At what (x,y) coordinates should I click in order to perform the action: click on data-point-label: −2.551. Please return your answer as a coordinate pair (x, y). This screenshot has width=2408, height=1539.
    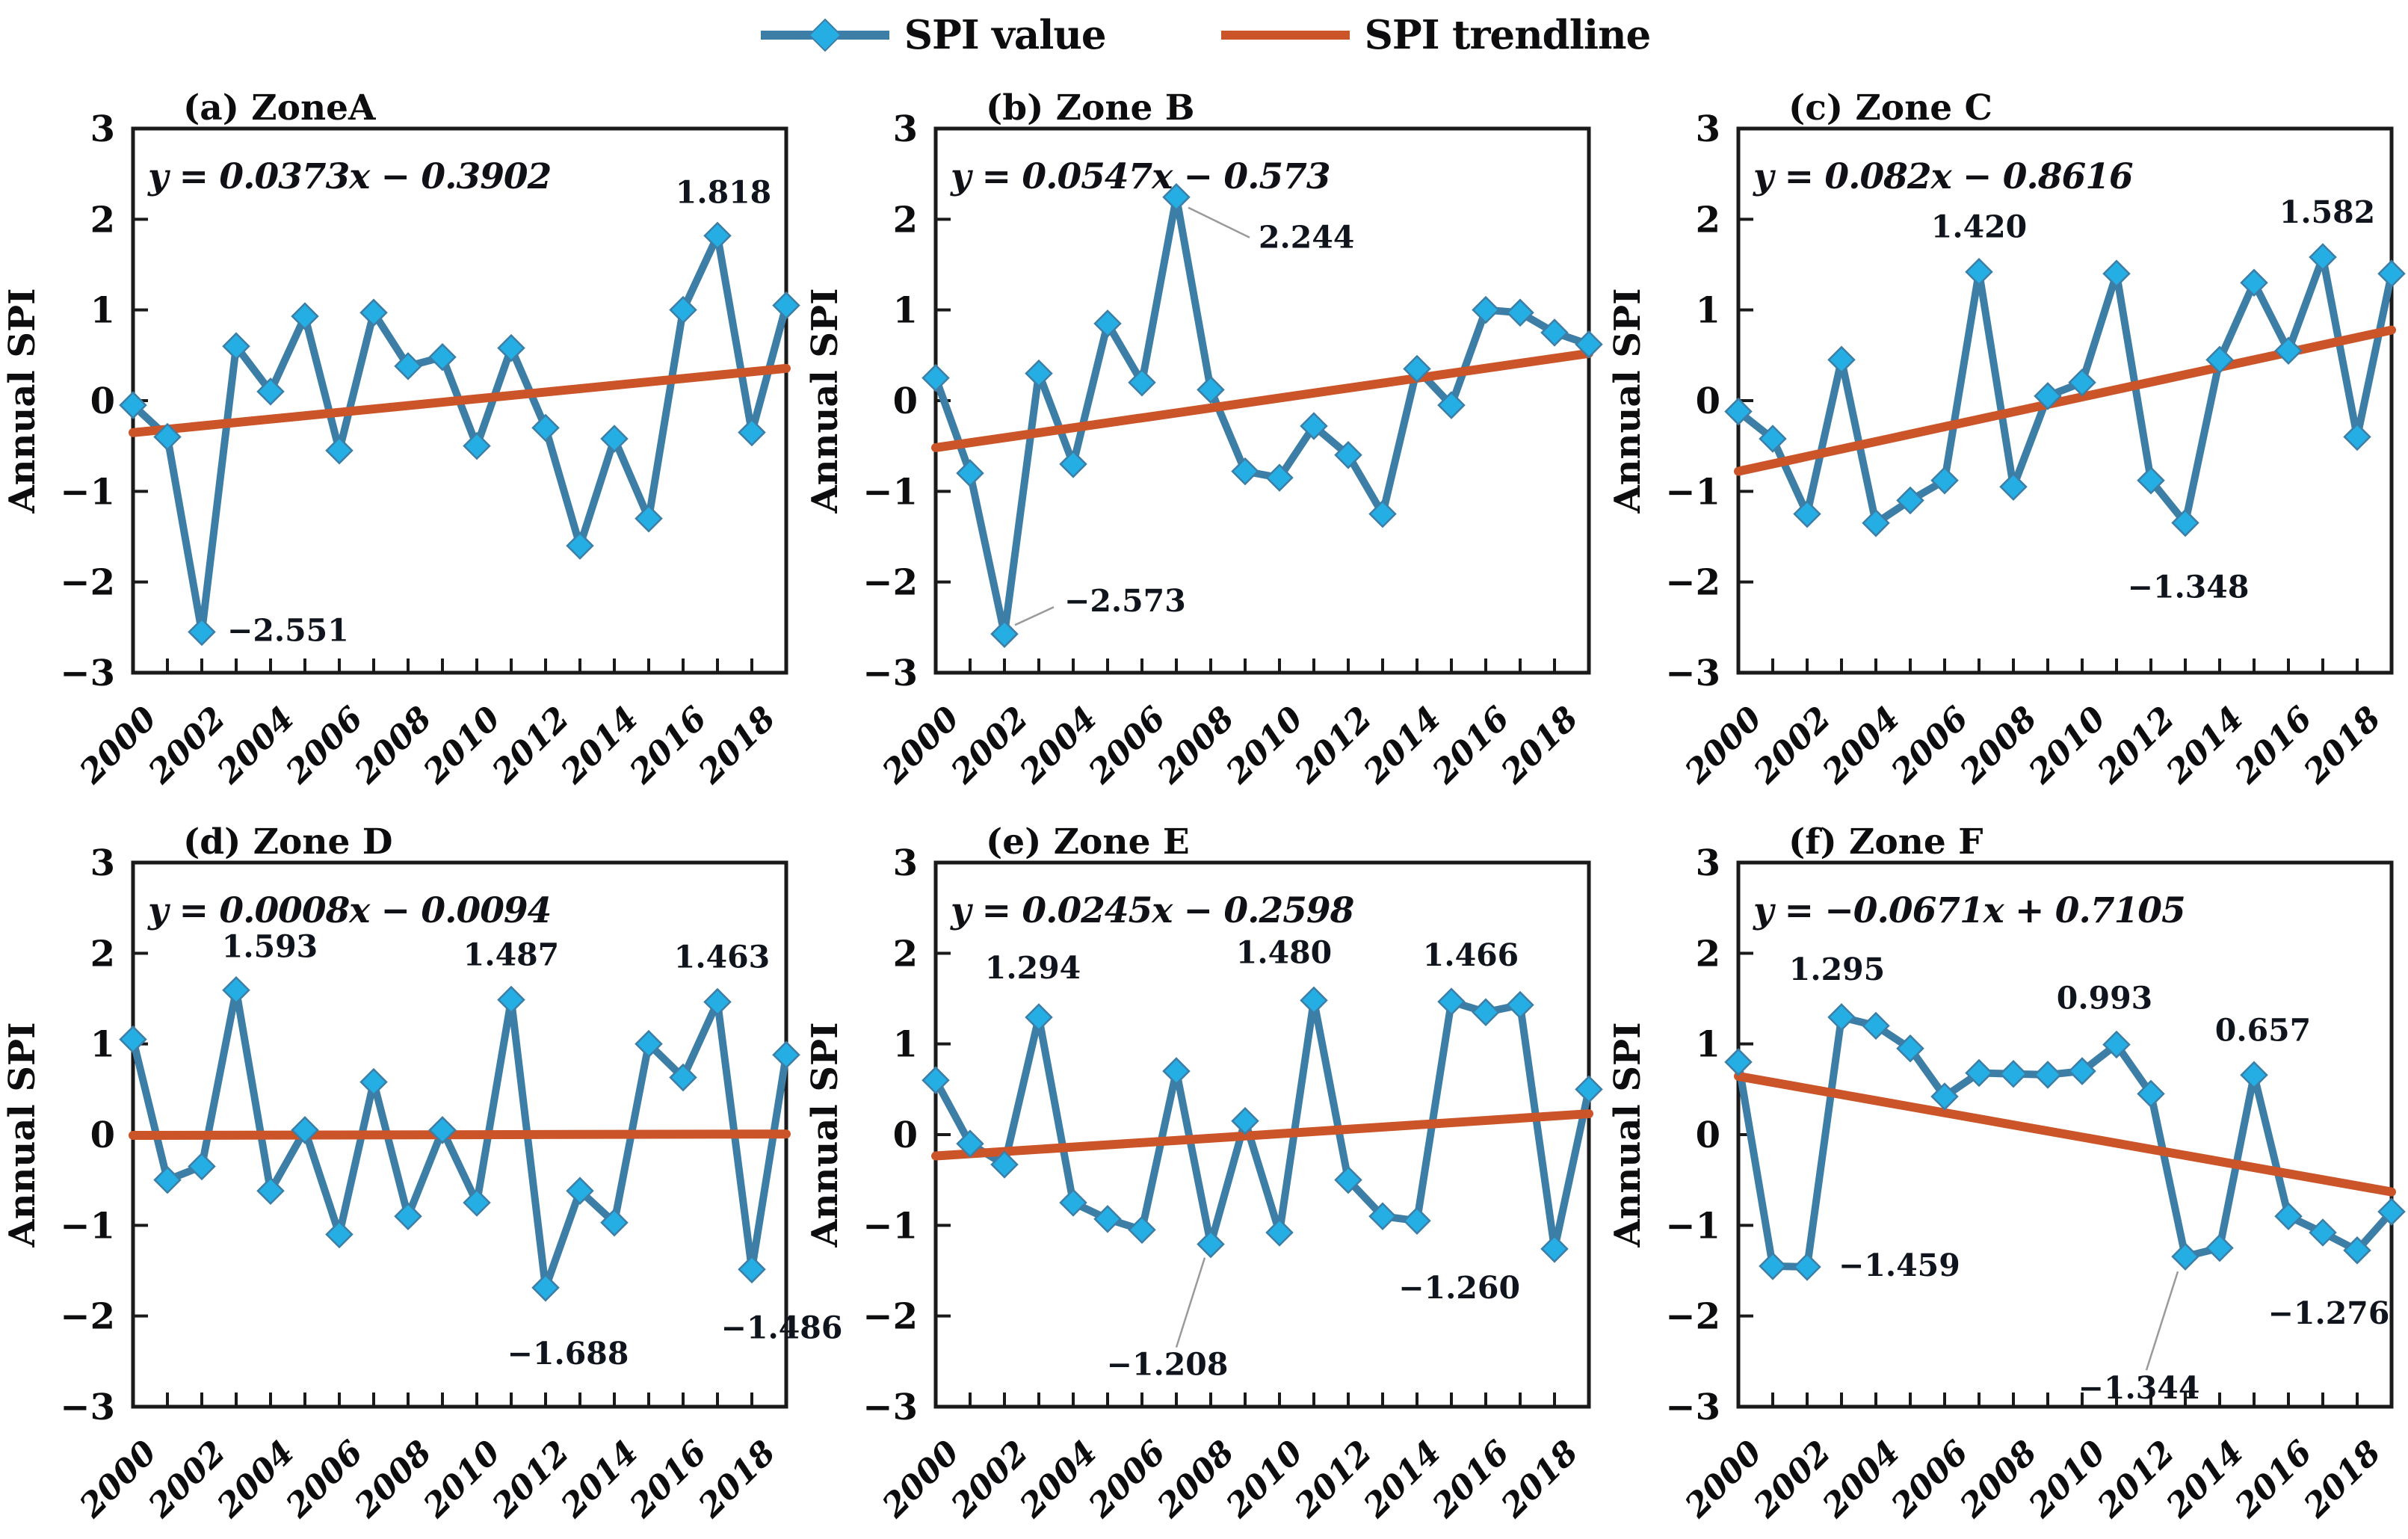
    Looking at the image, I should click on (288, 631).